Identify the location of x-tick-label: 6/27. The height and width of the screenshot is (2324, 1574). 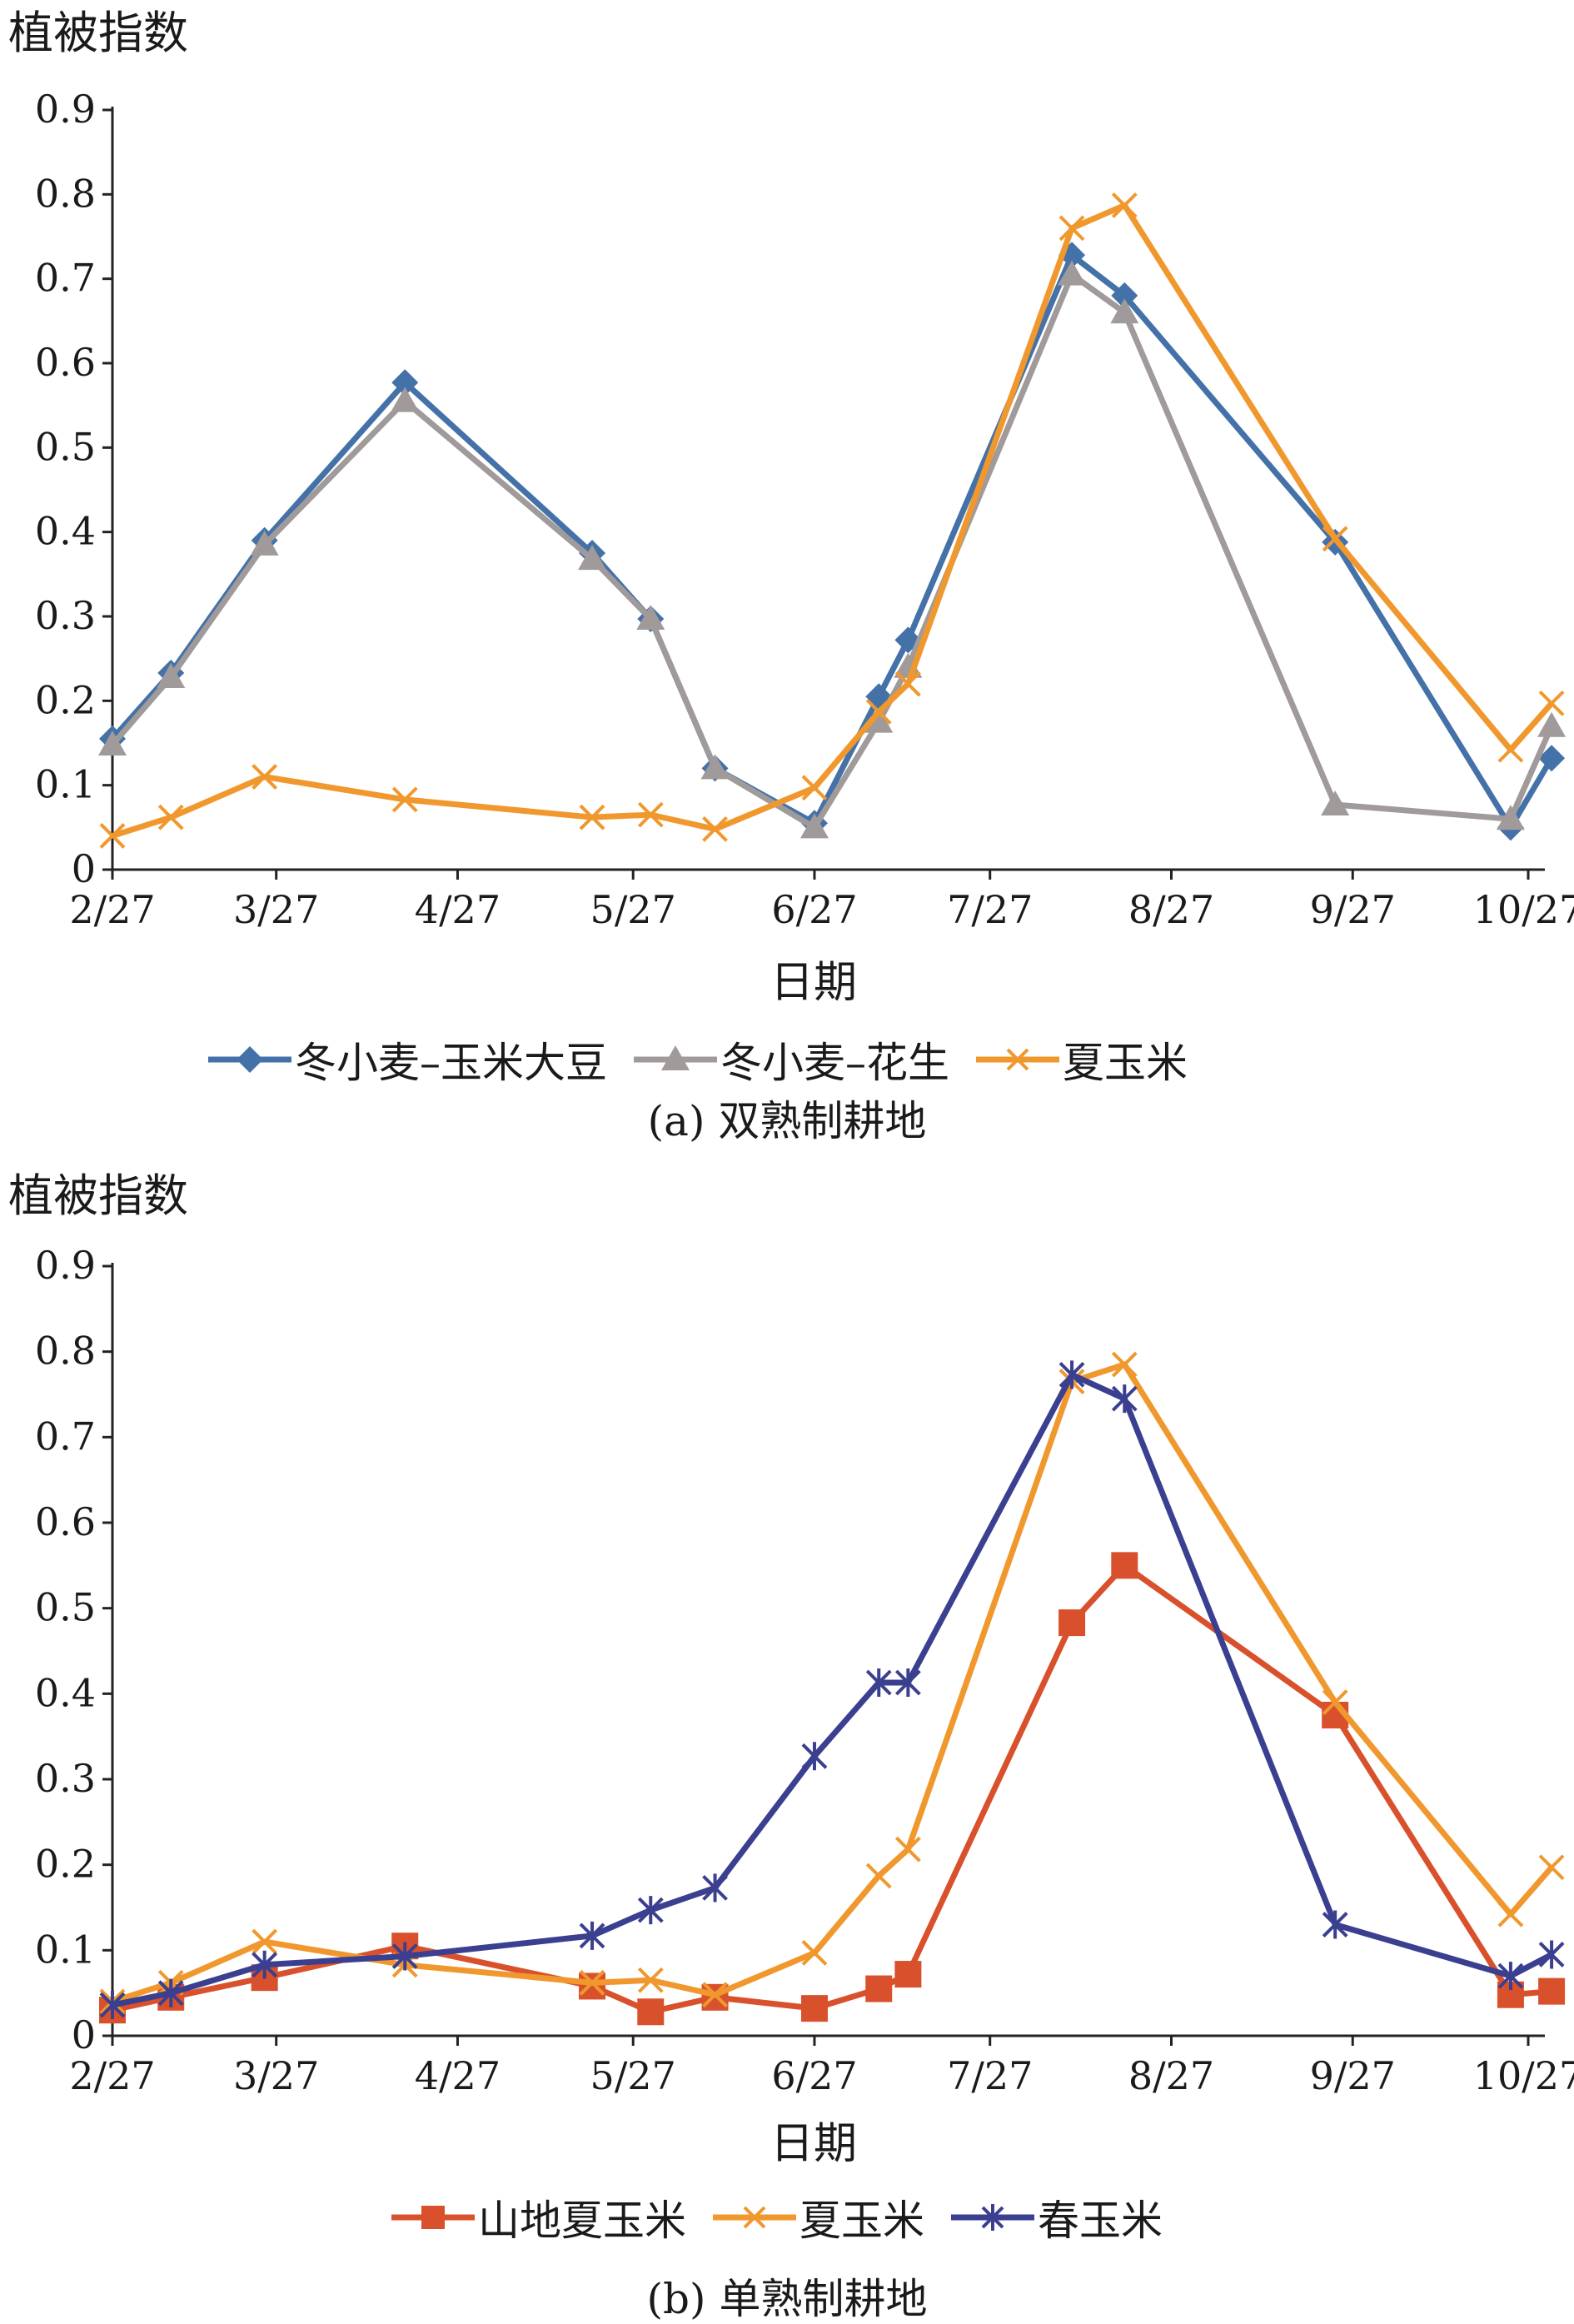
(814, 2075).